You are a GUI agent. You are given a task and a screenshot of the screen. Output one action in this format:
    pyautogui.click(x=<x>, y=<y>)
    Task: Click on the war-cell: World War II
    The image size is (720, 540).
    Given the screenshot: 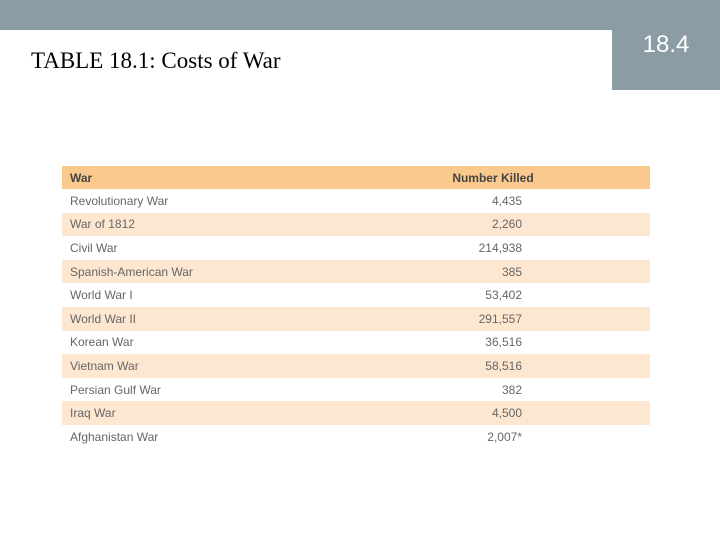 What is the action you would take?
    pyautogui.click(x=103, y=318)
    